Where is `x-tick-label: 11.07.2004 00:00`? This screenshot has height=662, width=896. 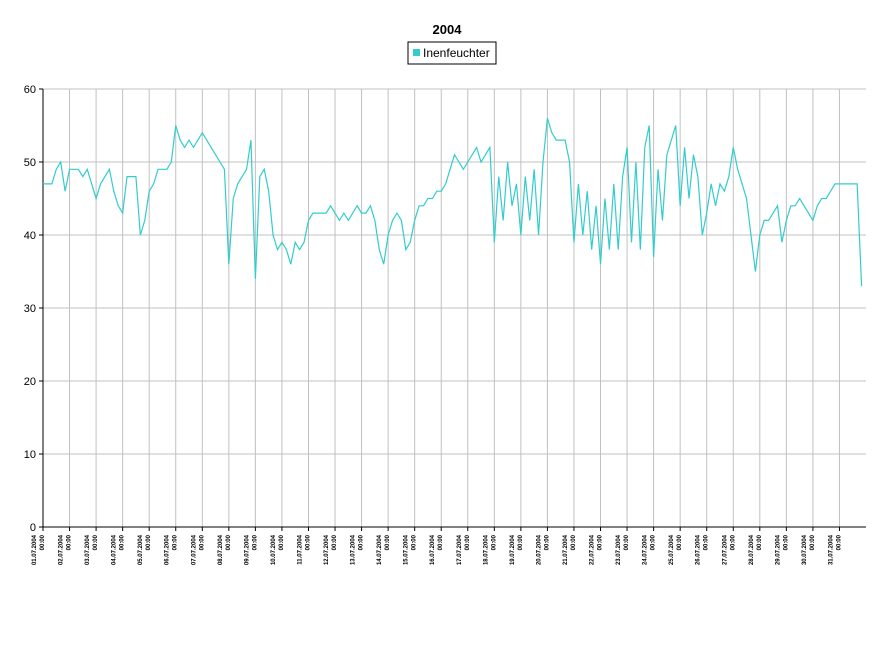
x-tick-label: 11.07.2004 00:00 is located at coordinates (304, 549).